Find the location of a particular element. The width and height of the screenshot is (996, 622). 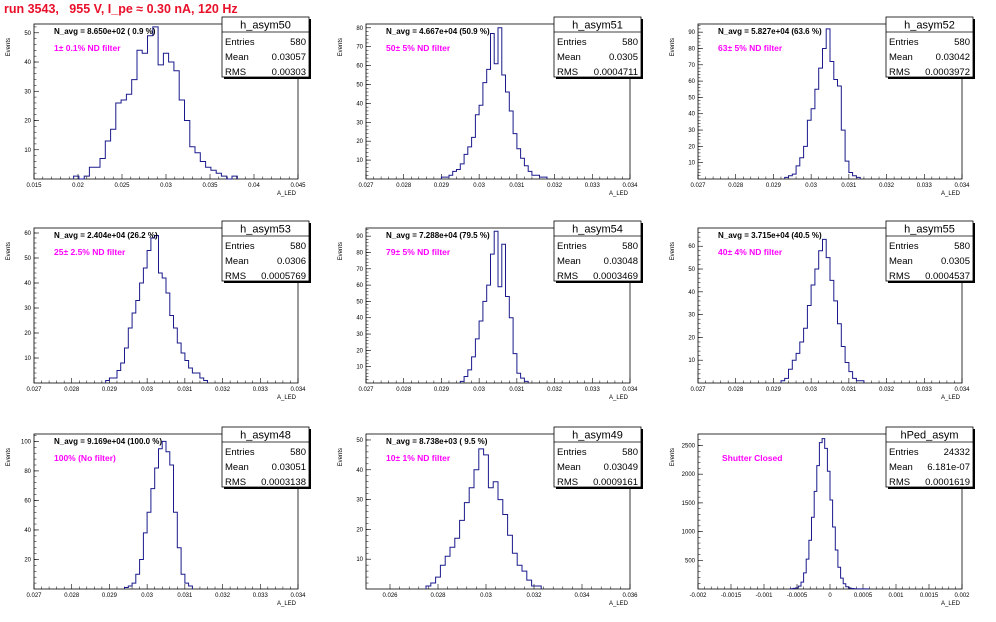

stats-title: h_asym52 is located at coordinates (929, 26).